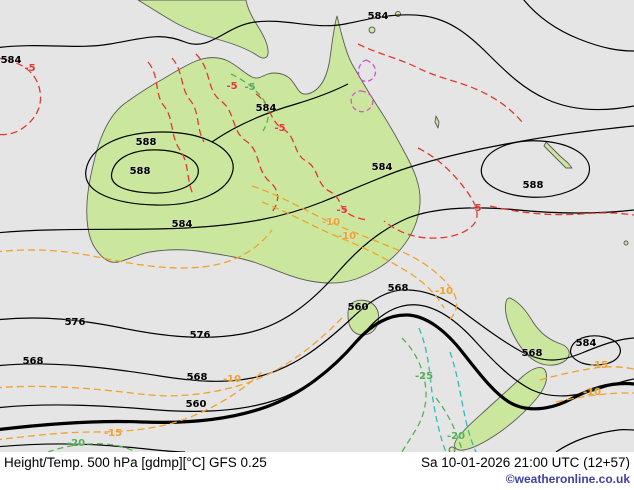  Describe the element at coordinates (525, 462) in the screenshot. I see `datetime-label: Sa 10-01-2026 21:00 UTC (12+57)` at that location.